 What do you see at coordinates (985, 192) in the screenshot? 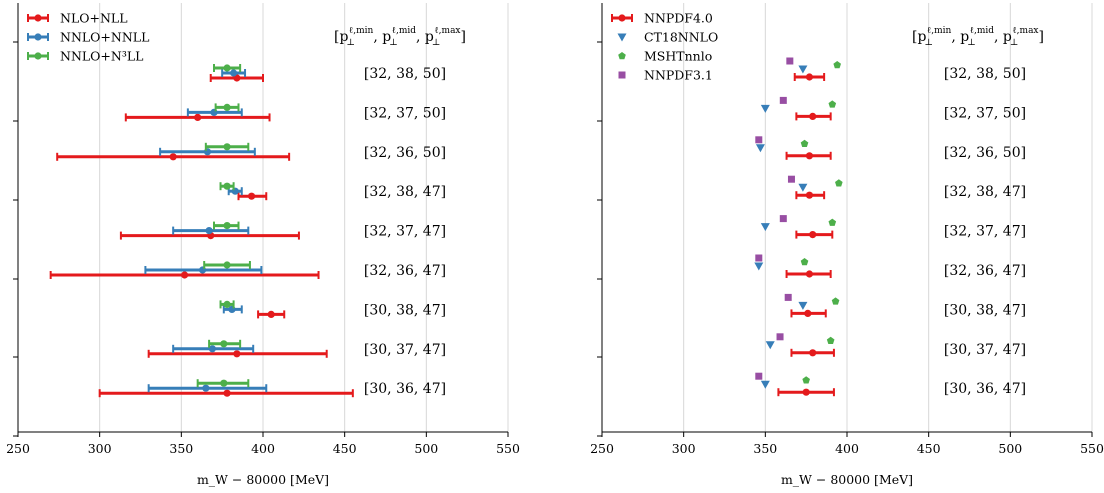
I see `row-label: [32, 38, 47]` at bounding box center [985, 192].